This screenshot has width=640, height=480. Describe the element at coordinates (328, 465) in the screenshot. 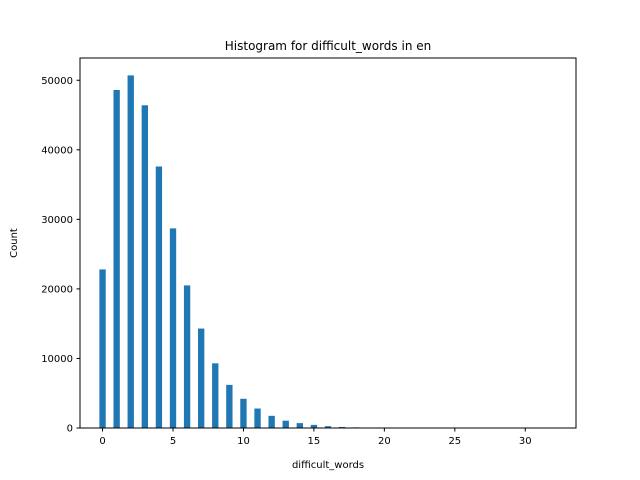

I see `x-axis-label: difficult_words` at that location.